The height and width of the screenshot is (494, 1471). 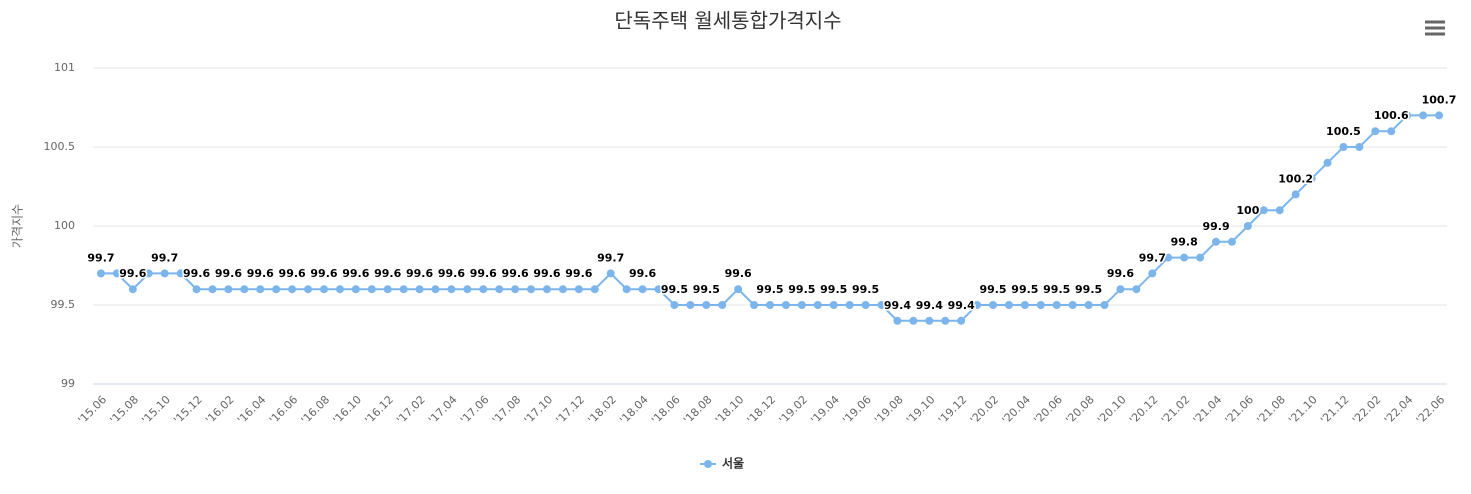 What do you see at coordinates (284, 410) in the screenshot?
I see `x-tick-label: '16.06` at bounding box center [284, 410].